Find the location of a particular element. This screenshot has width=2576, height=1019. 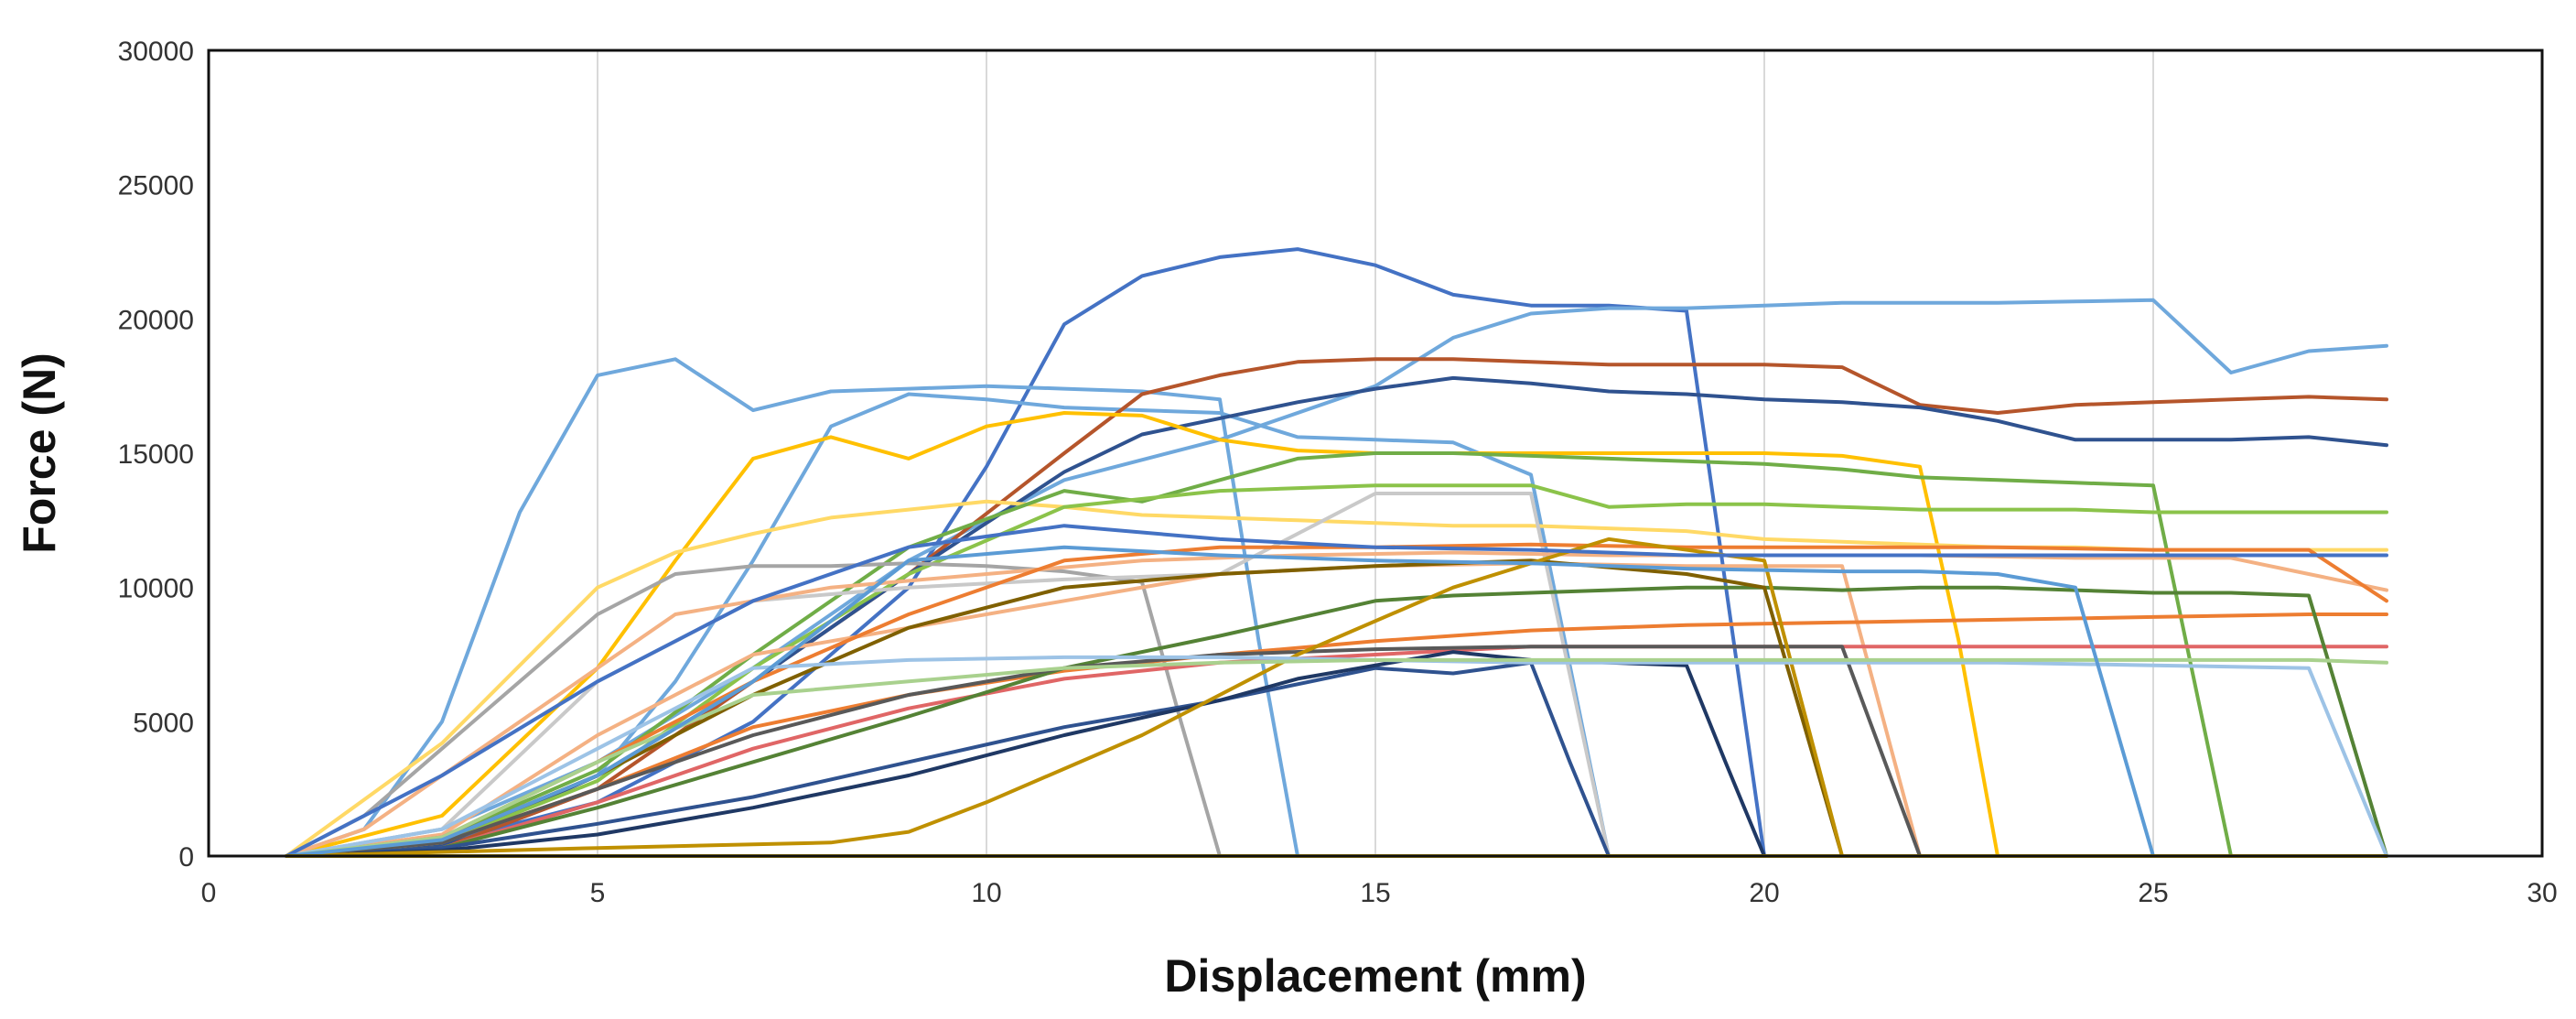

x-axis-ticks: 0 5 10 15 20 25 30 is located at coordinates (1379, 893).